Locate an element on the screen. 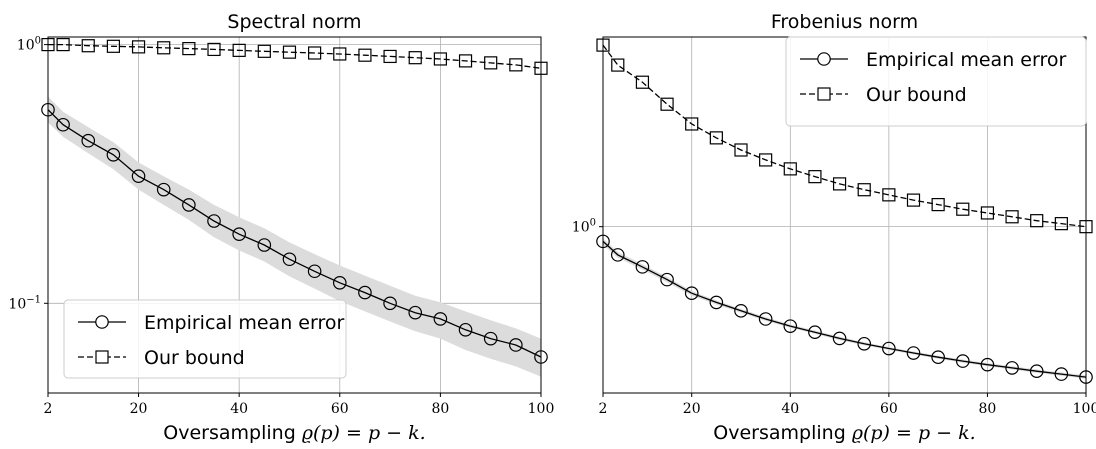  series-line is located at coordinates (844, 309).